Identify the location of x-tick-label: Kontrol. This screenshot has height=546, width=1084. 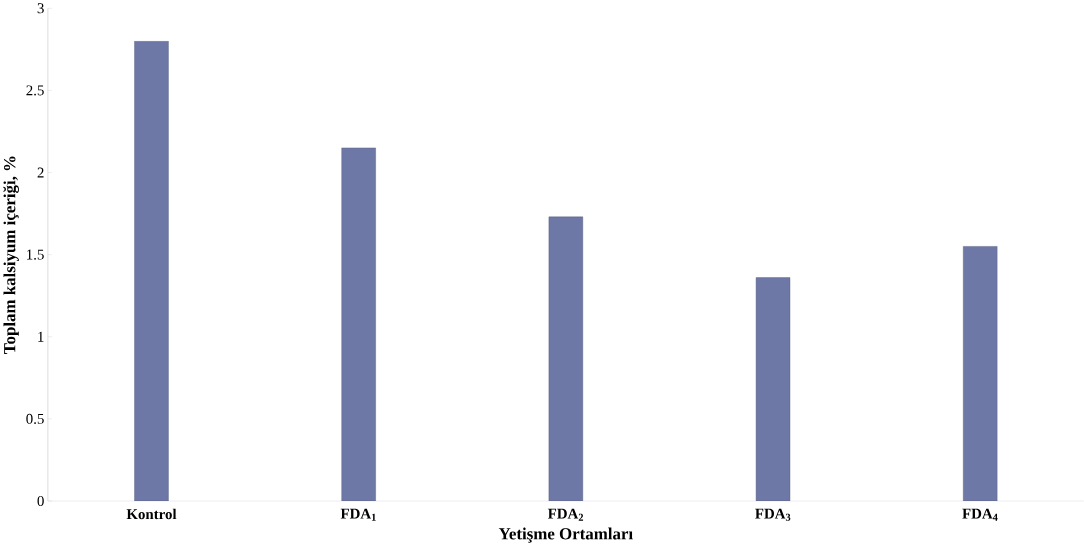
(151, 514).